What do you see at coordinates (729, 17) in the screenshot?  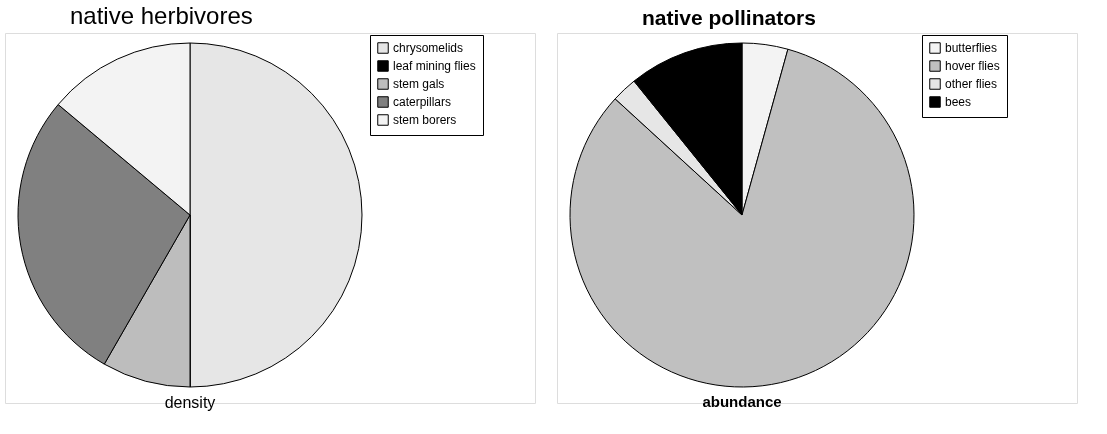 I see `chart-title: native pollinators` at bounding box center [729, 17].